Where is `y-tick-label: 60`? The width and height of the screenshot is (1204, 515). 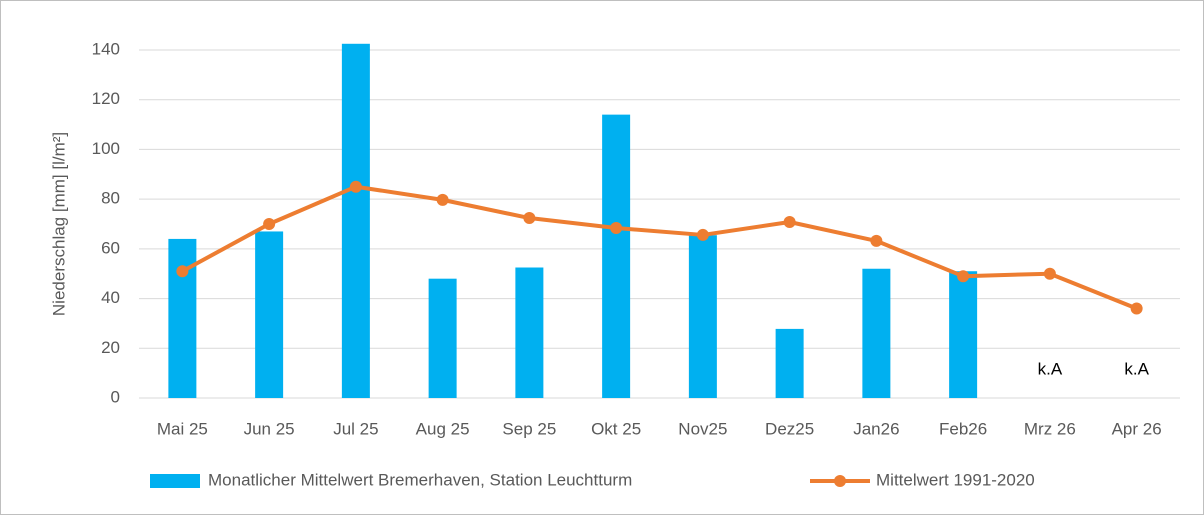 y-tick-label: 60 is located at coordinates (110, 247).